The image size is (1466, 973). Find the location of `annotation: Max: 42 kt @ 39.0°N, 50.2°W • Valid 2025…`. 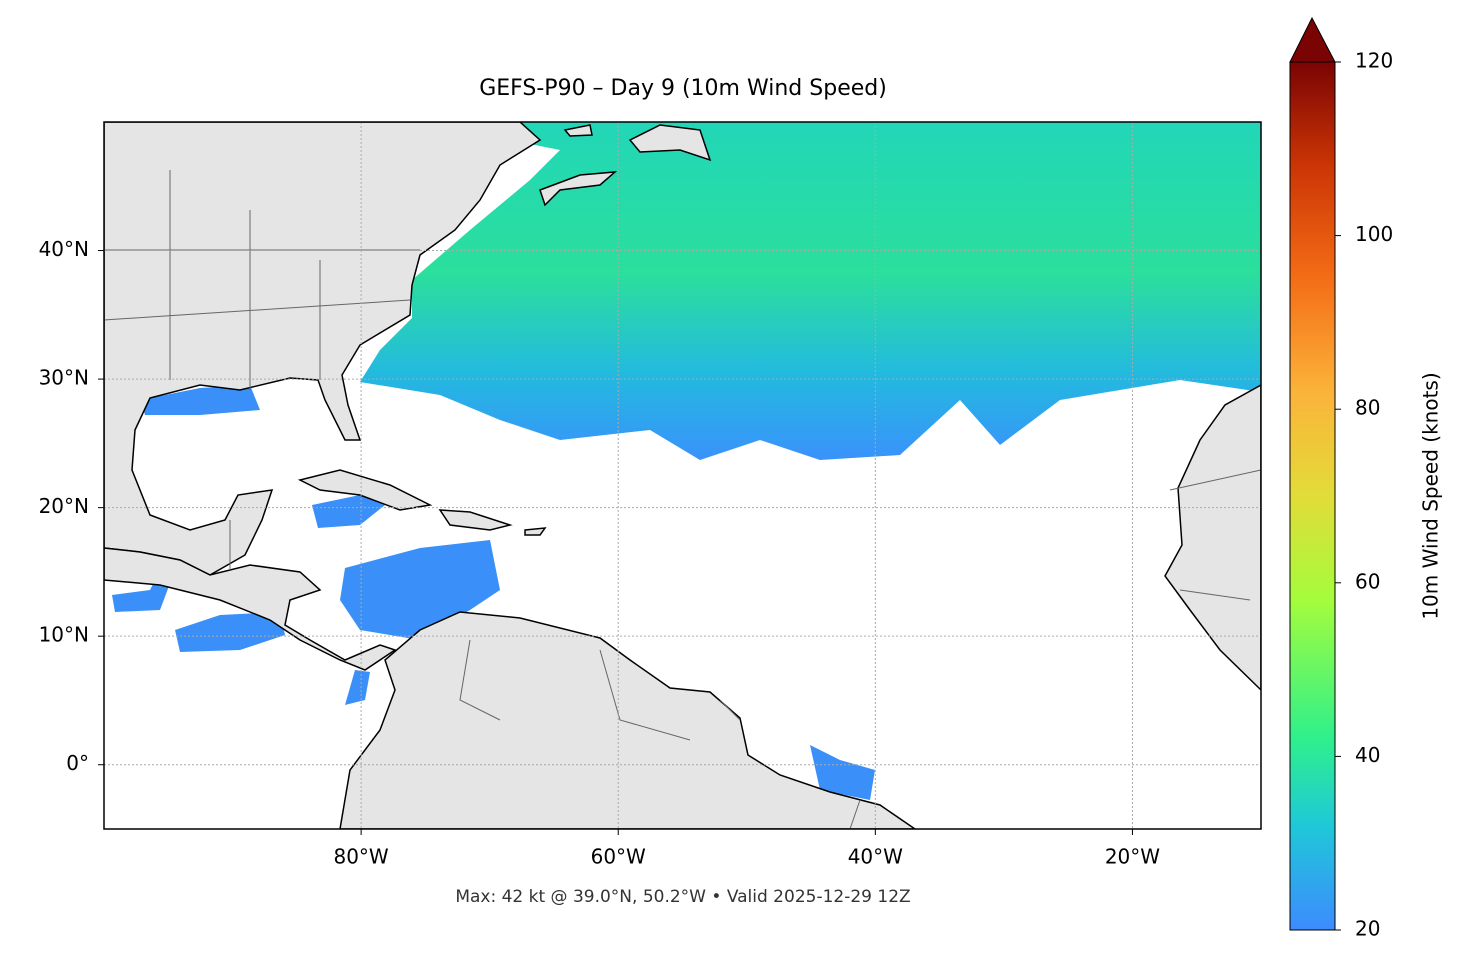

annotation: Max: 42 kt @ 39.0°N, 50.2°W • Valid 2025… is located at coordinates (682, 897).